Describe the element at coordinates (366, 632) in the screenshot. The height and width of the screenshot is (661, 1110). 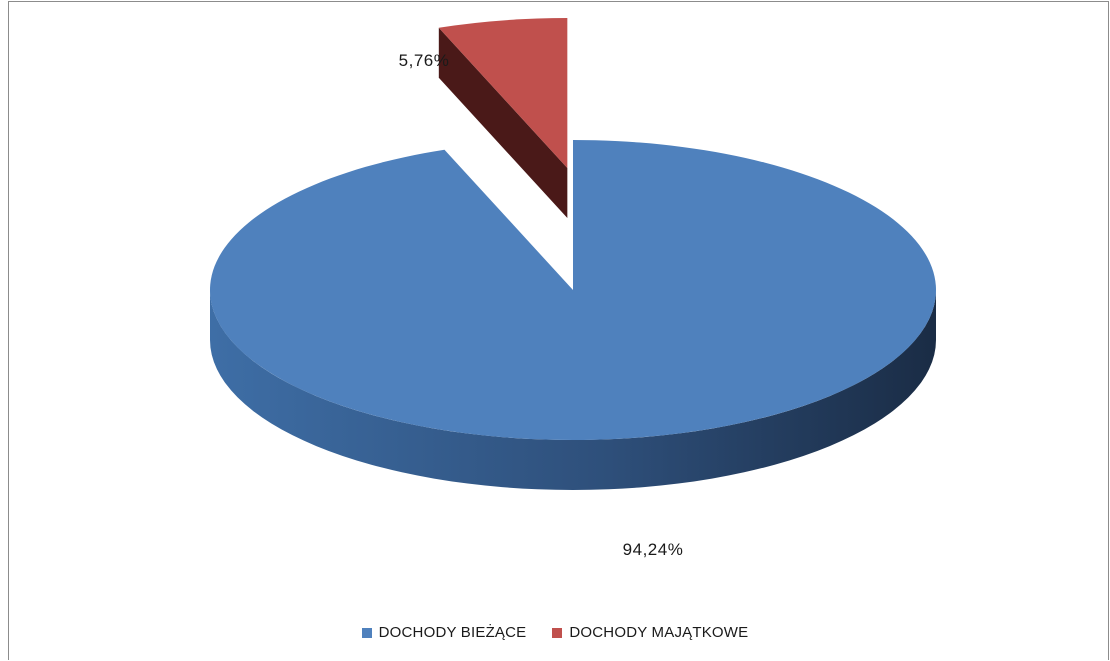
I see `legend-swatch-biezace` at that location.